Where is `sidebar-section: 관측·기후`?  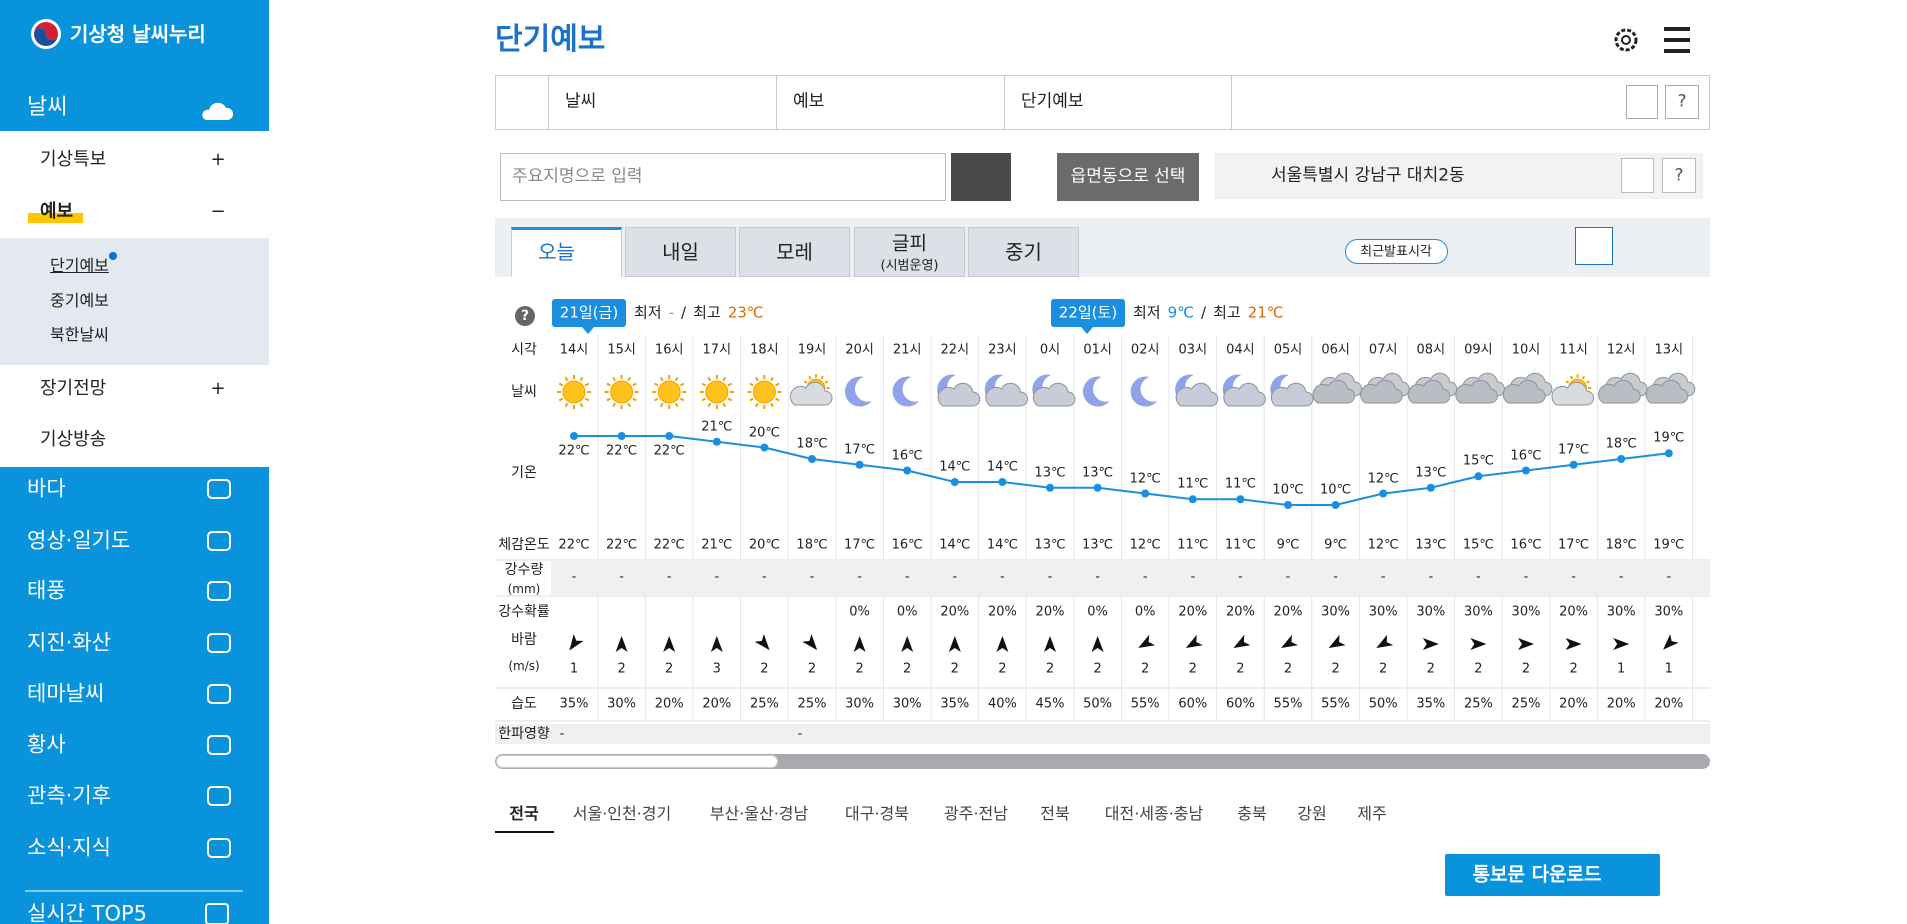 sidebar-section: 관측·기후 is located at coordinates (69, 795).